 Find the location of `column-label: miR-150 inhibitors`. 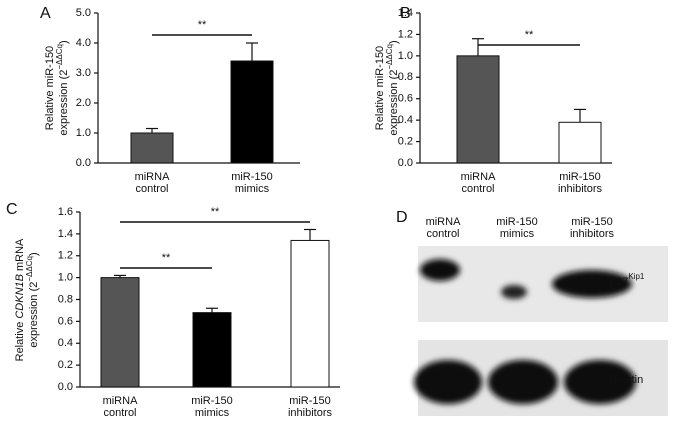

column-label: miR-150 inhibitors is located at coordinates (592, 228).